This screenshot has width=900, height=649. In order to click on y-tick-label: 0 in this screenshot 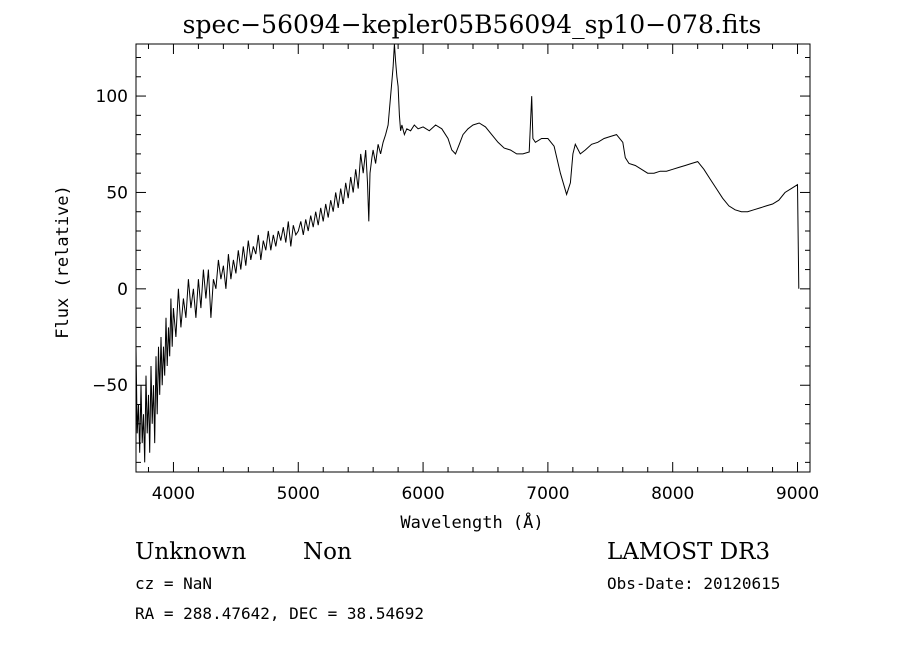, I will do `click(122, 290)`.